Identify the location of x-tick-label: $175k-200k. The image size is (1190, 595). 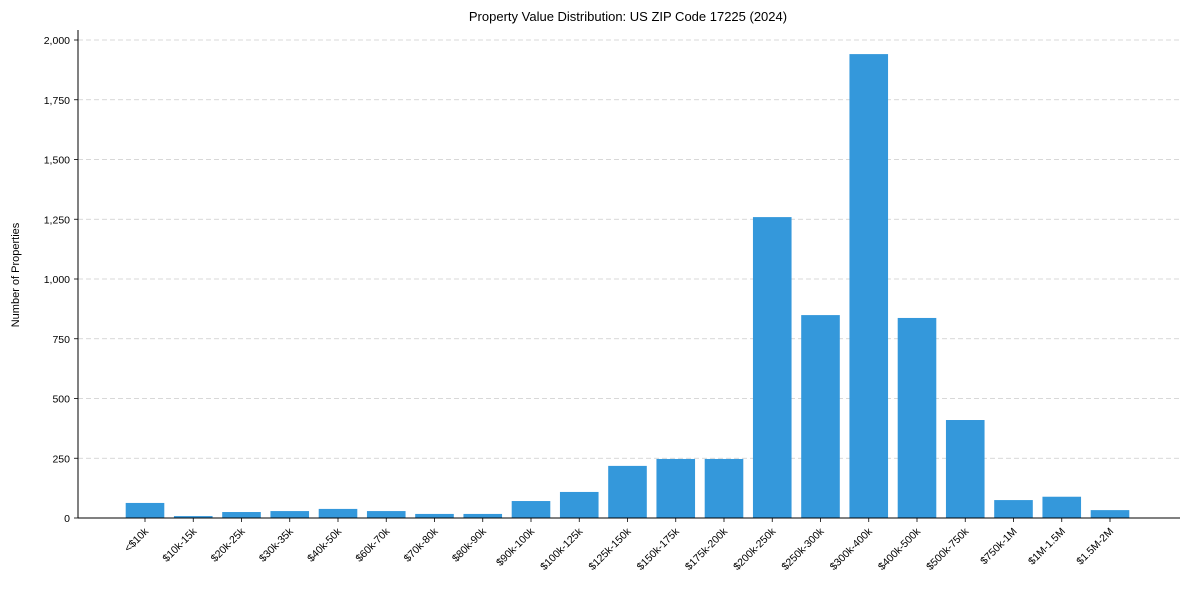
(707, 549).